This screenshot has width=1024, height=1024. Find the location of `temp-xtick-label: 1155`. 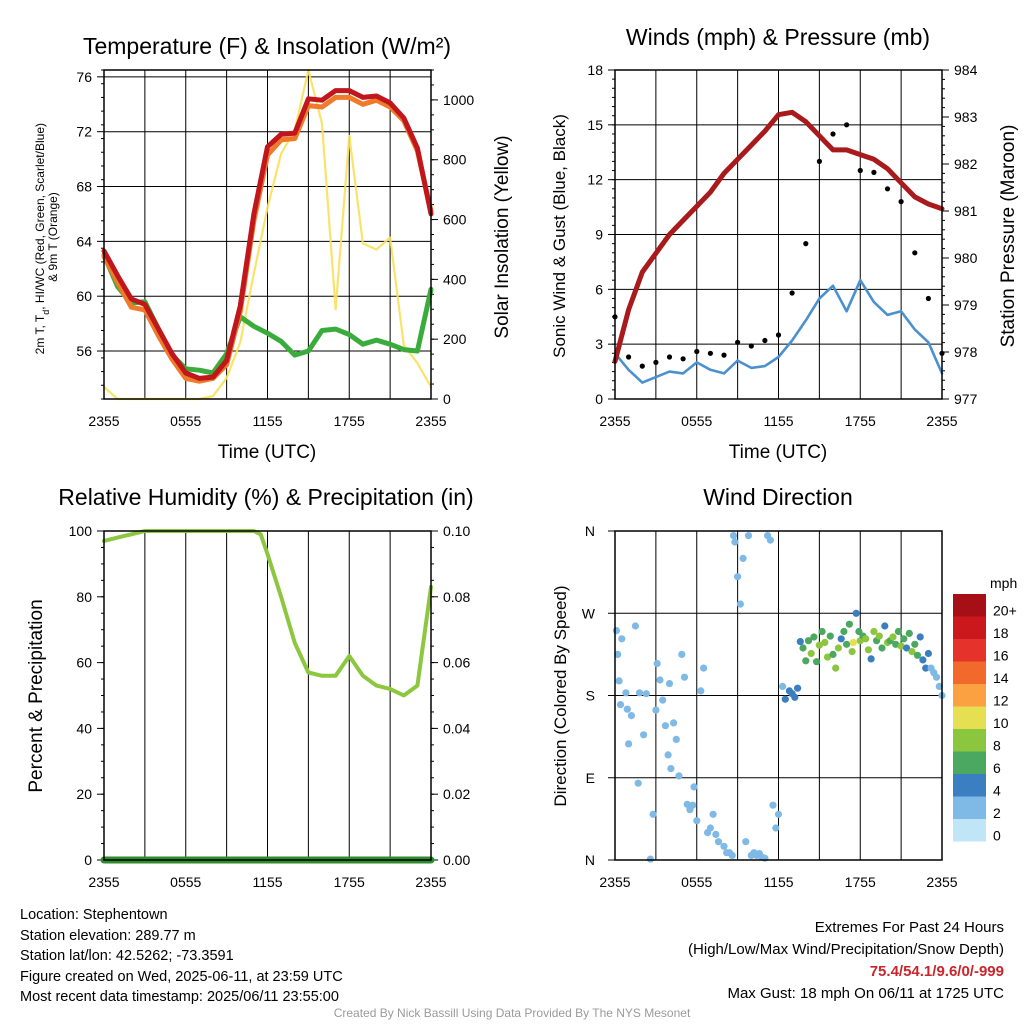

temp-xtick-label: 1155 is located at coordinates (267, 421).